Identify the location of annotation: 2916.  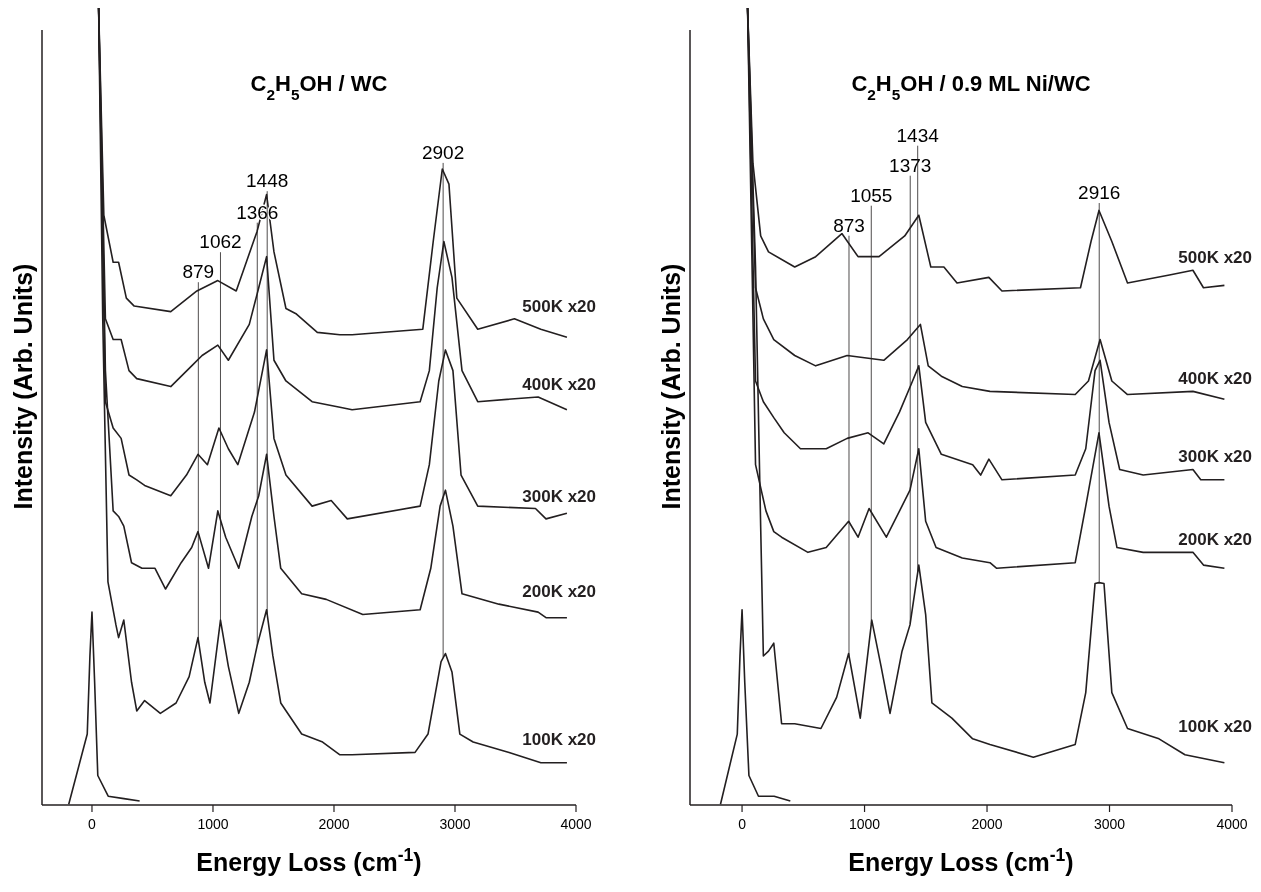
(1099, 193).